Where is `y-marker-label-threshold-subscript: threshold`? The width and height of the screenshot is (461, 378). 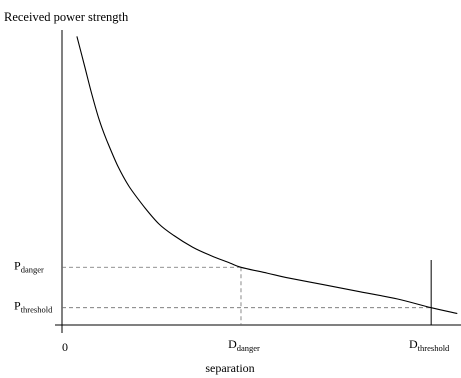 y-marker-label-threshold-subscript: threshold is located at coordinates (37, 310).